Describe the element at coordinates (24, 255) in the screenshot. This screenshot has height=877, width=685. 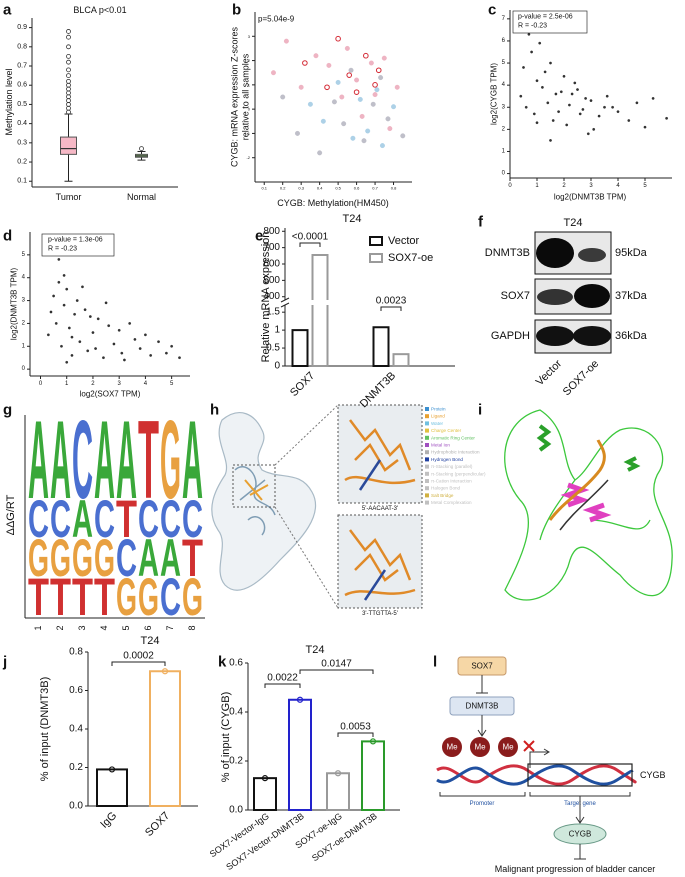
I see `y-tick-label: 5` at that location.